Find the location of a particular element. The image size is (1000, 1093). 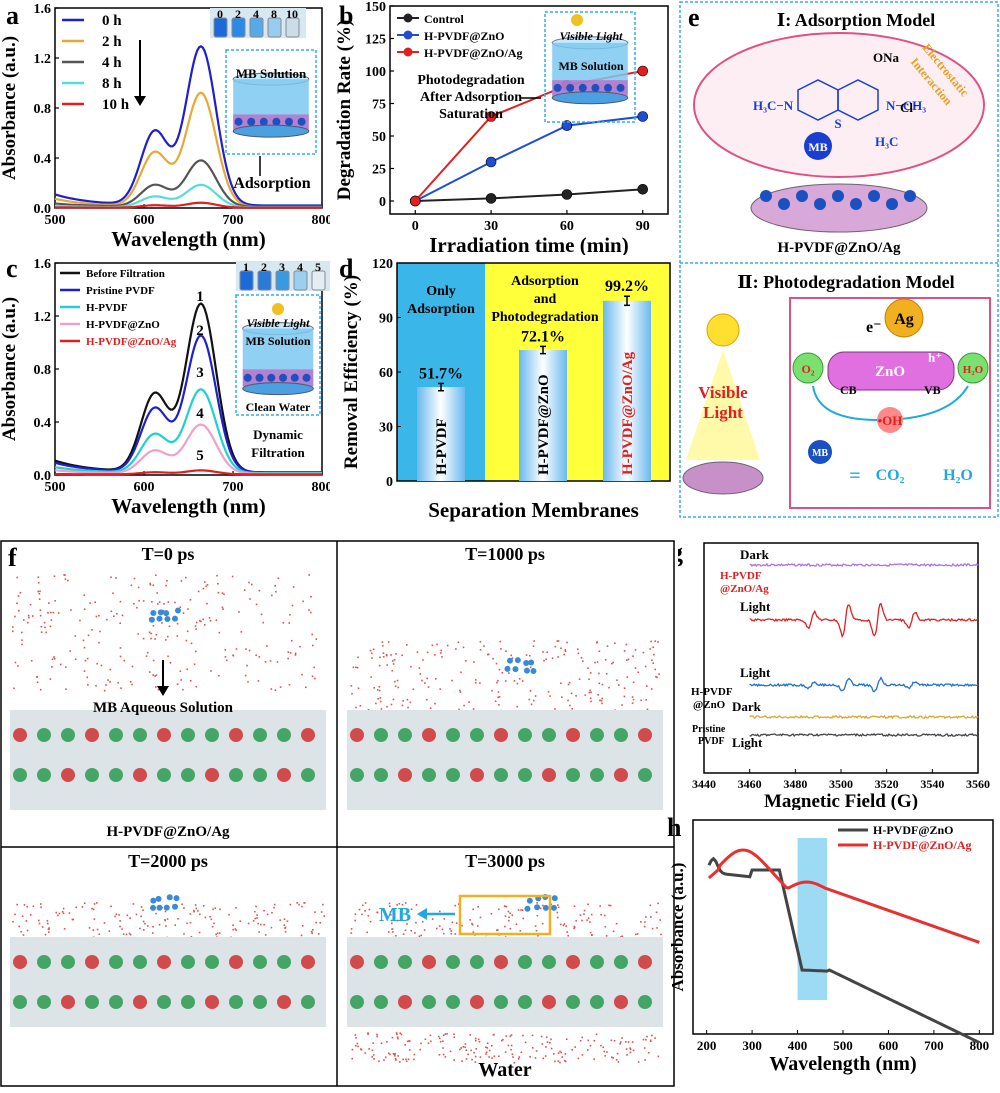

x-tick-label: 800 is located at coordinates (321, 487).